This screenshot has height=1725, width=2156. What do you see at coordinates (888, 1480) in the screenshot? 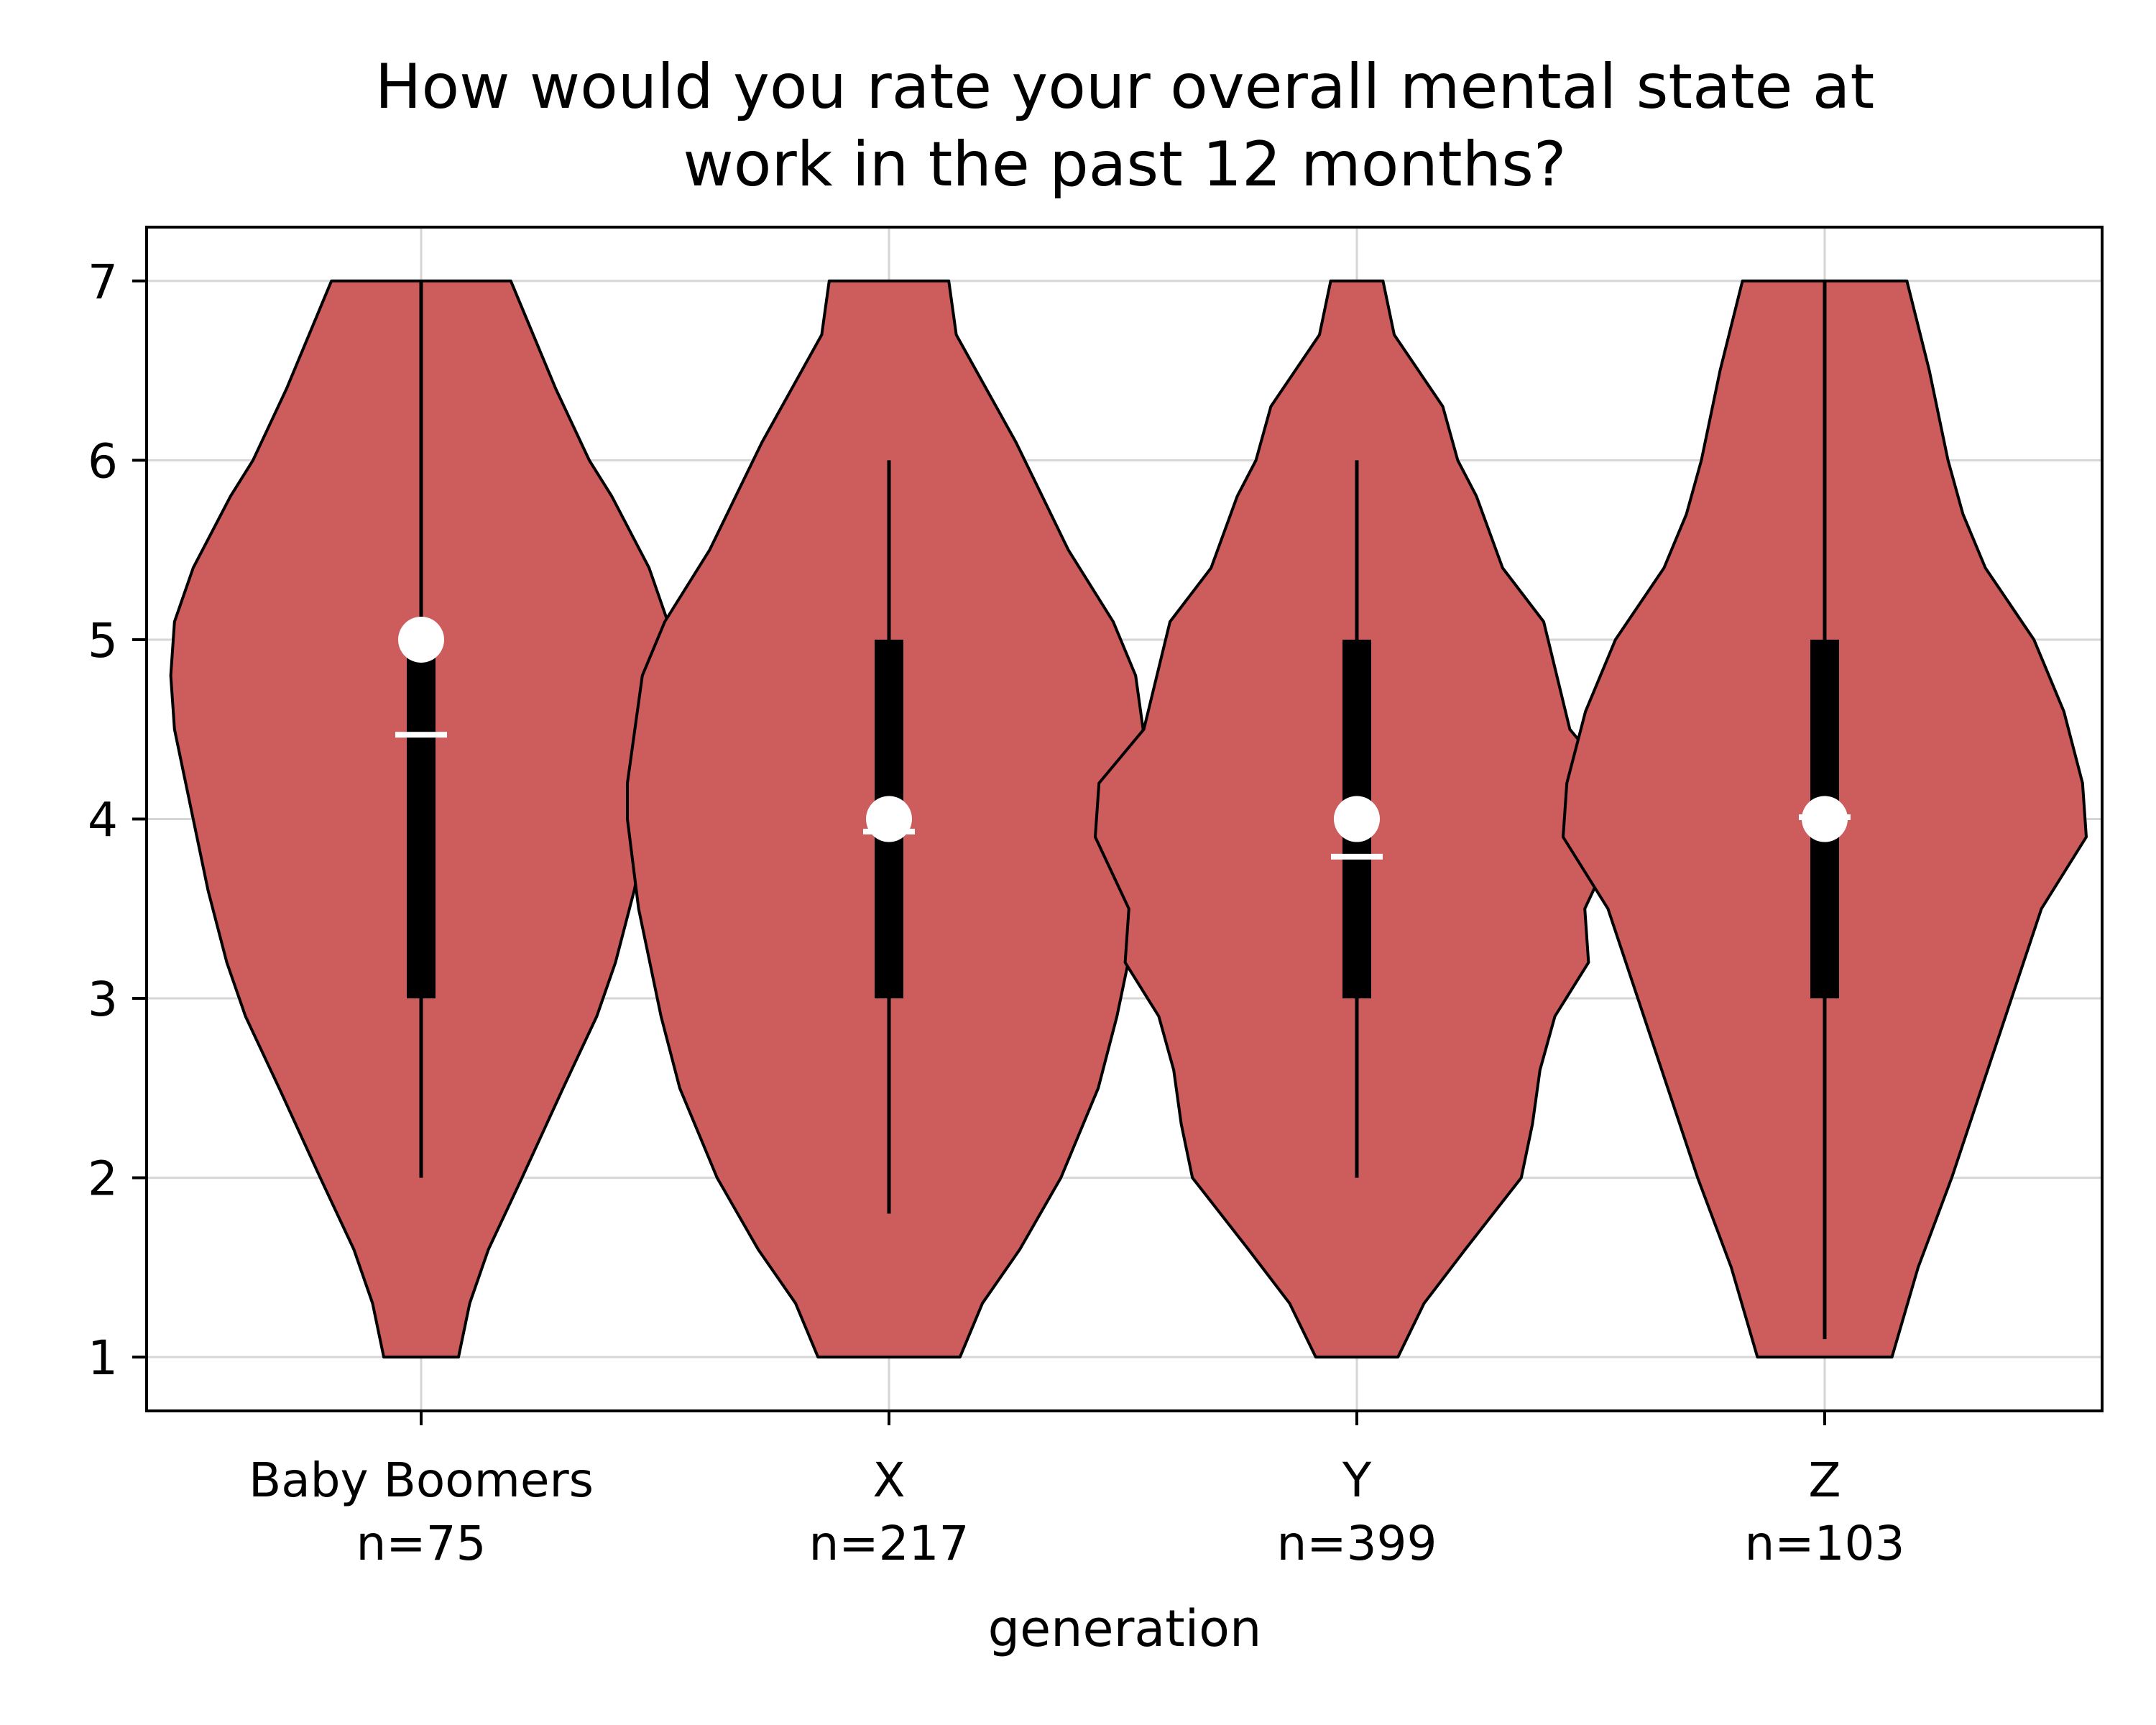
I see `x-tick-label: X` at bounding box center [888, 1480].